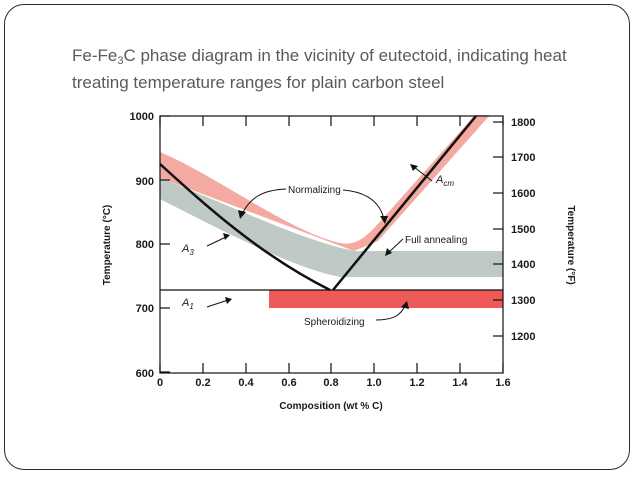 Image resolution: width=638 pixels, height=479 pixels. I want to click on y-right-tick-labels: 1200 1300 1400 1500 1600 1700 1800, so click(523, 230).